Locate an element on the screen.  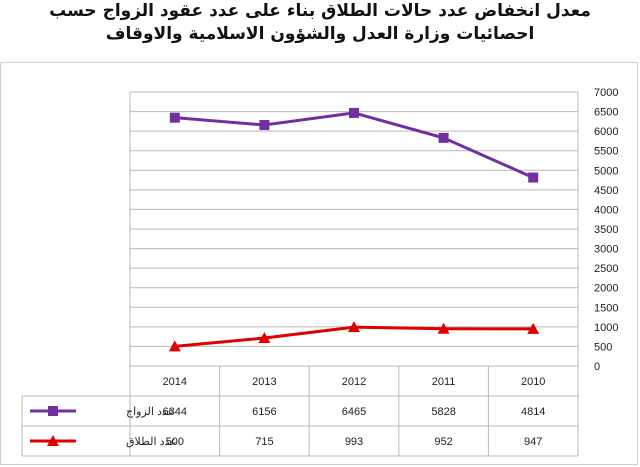
x-tick-label: 2011 is located at coordinates (444, 382).